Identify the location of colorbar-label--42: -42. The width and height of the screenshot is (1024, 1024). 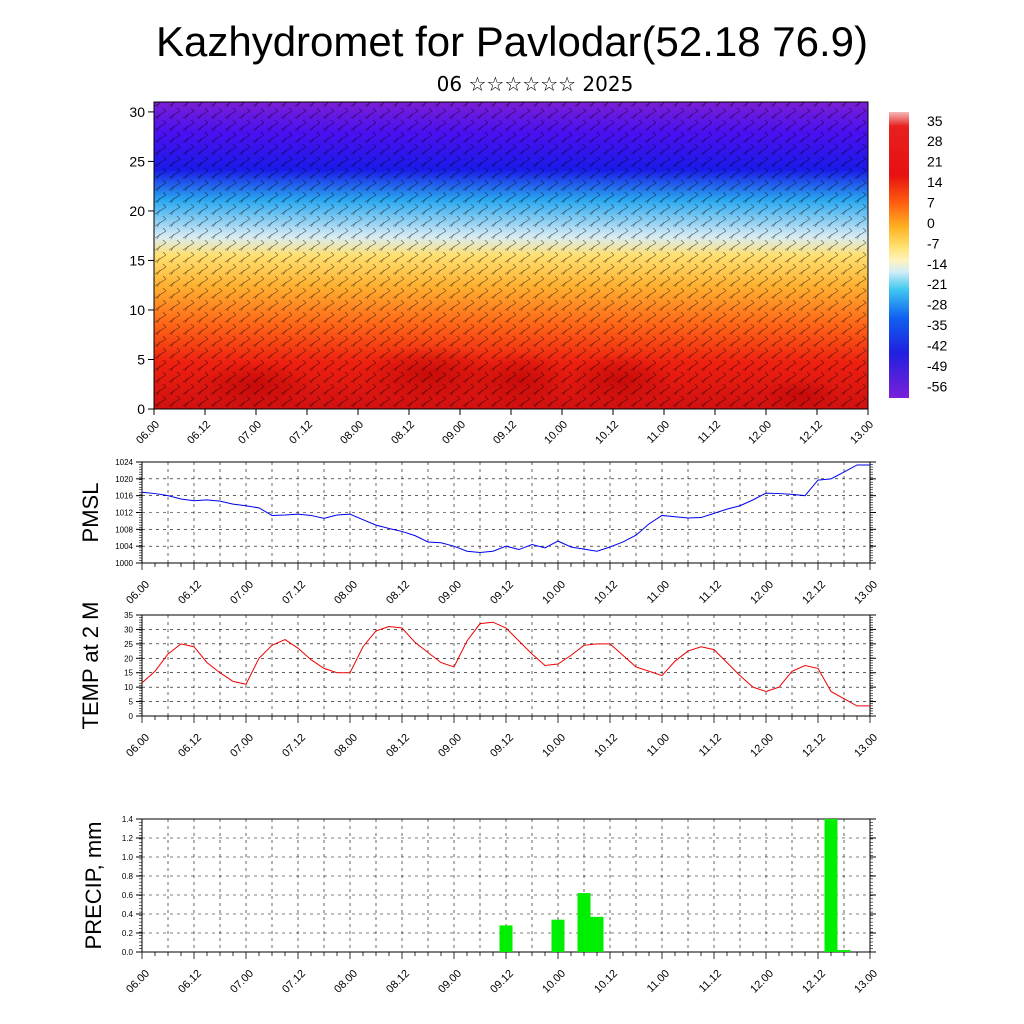
(937, 345).